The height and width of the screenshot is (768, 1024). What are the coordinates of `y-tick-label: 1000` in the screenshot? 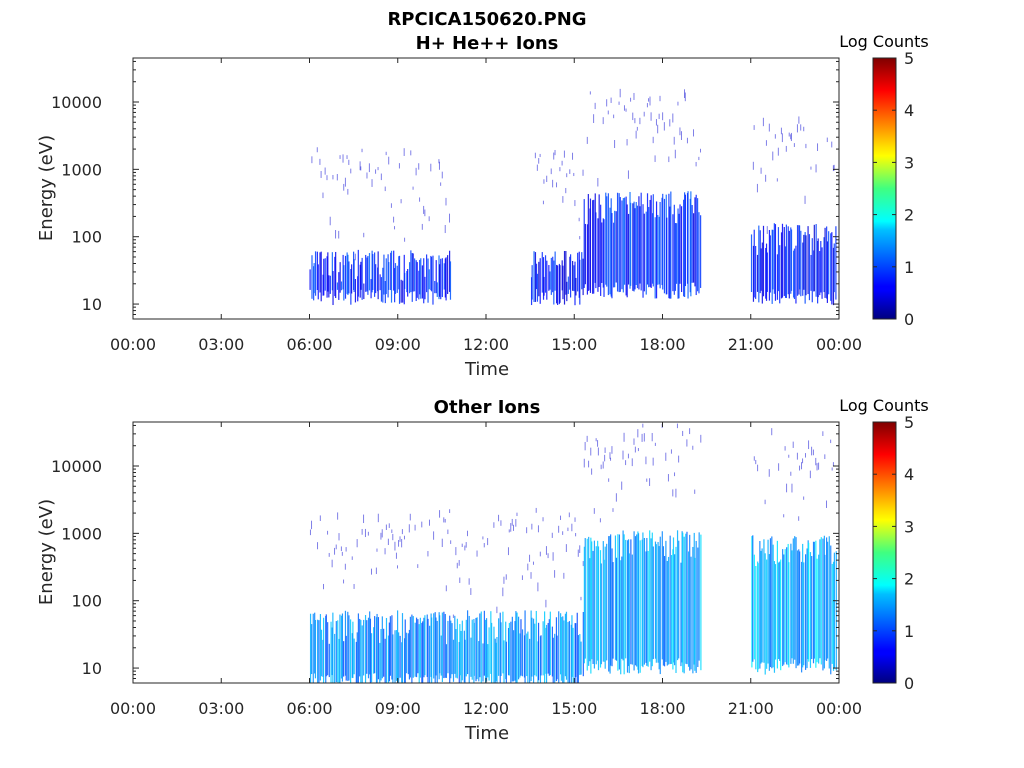 It's located at (81, 533).